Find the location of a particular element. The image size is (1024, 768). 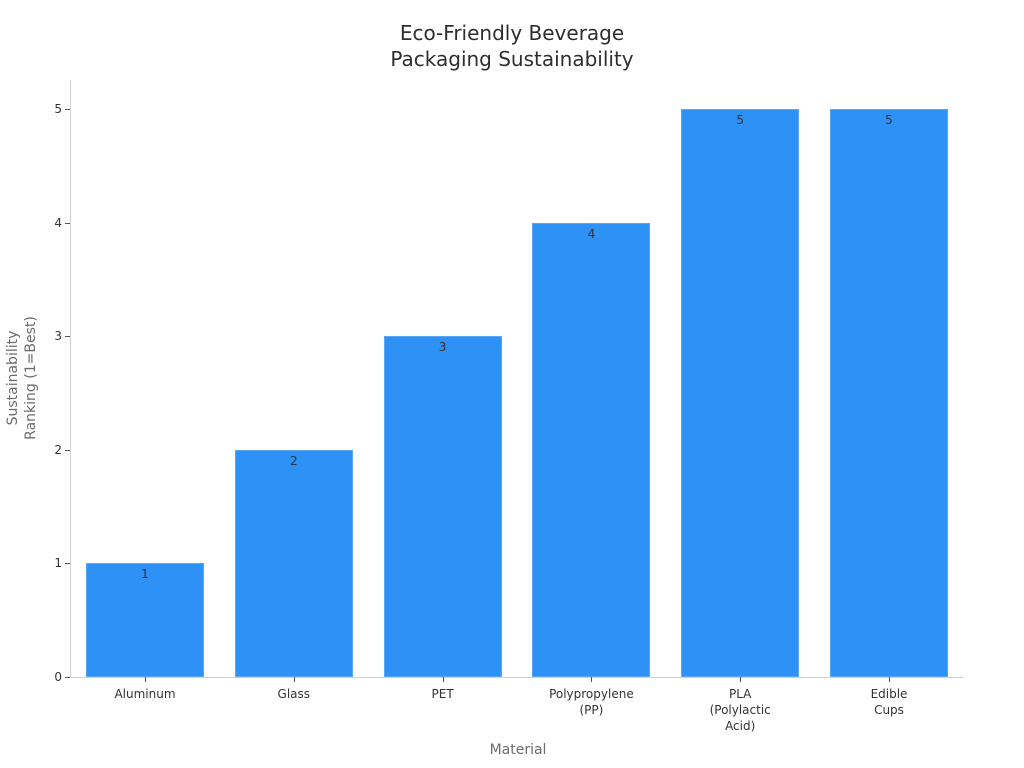

y-tick-label: 2 is located at coordinates (58, 449).